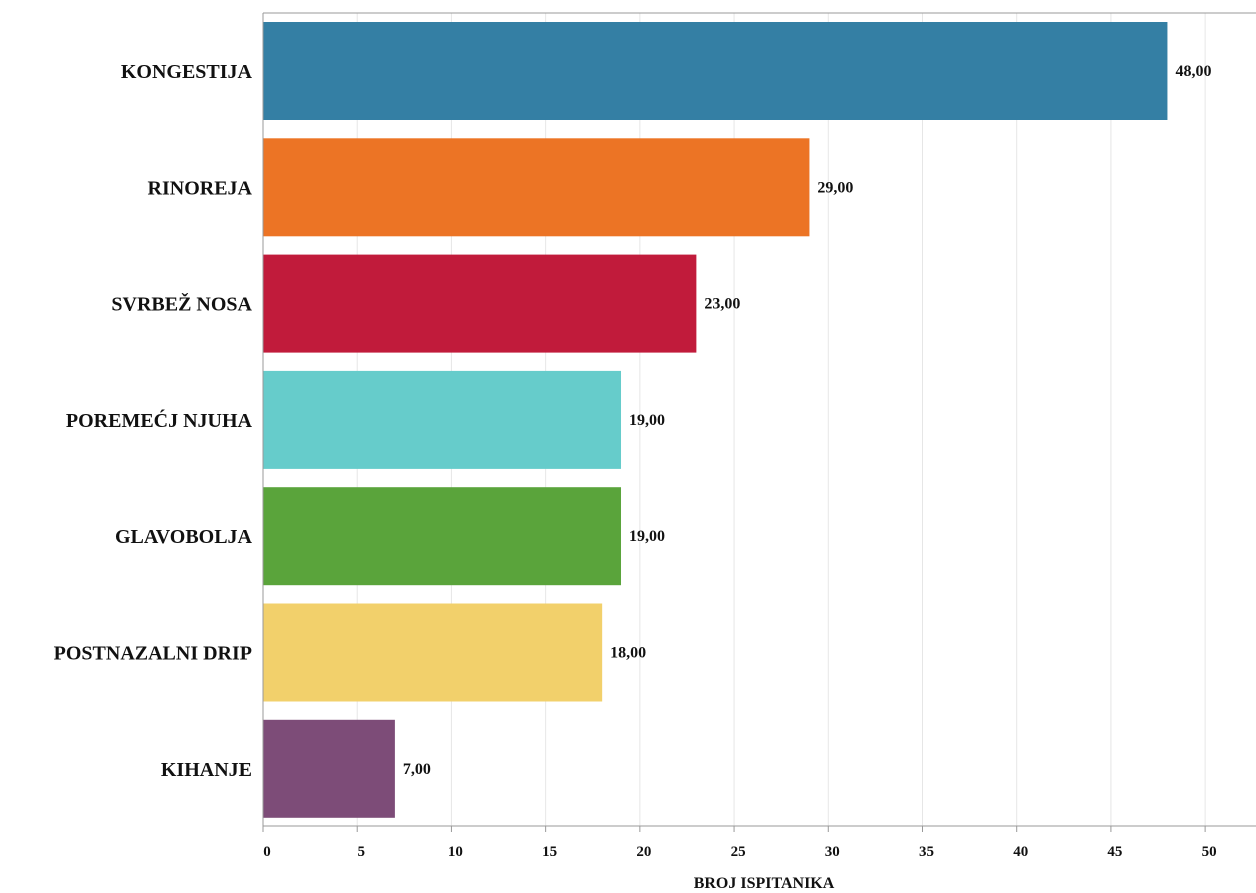 This screenshot has width=1256, height=893. I want to click on category-label: POSTNAZALNI DRIP, so click(153, 654).